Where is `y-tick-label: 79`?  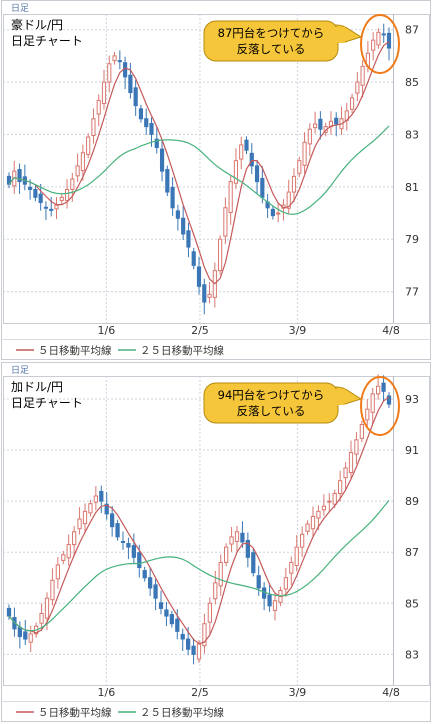 y-tick-label: 79 is located at coordinates (412, 239).